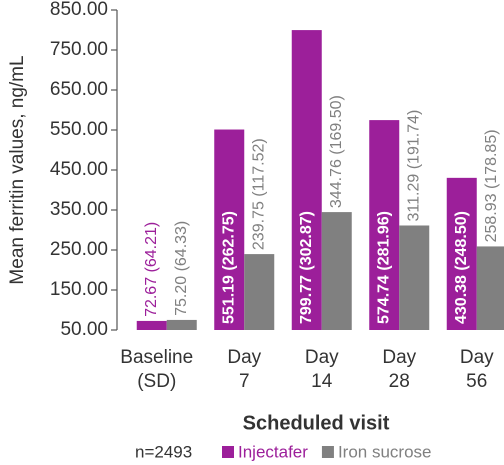 This screenshot has width=504, height=465. Describe the element at coordinates (181, 268) in the screenshot. I see `value-label: 75.20 (64.33)` at that location.